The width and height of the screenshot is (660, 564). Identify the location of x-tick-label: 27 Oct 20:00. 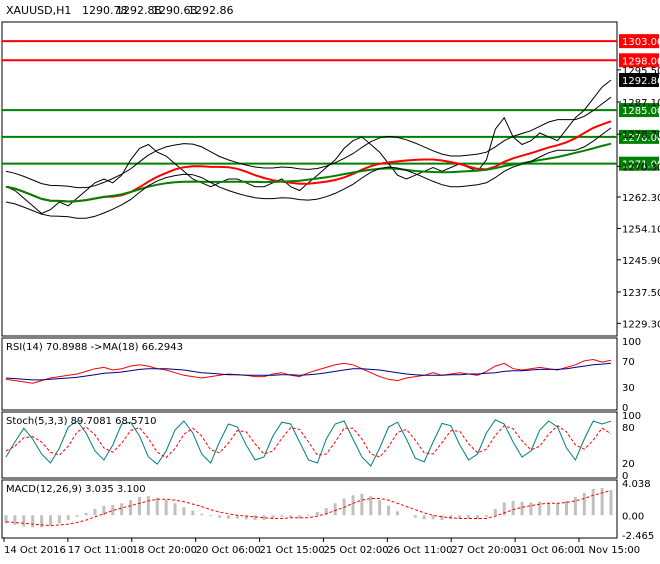
(483, 550).